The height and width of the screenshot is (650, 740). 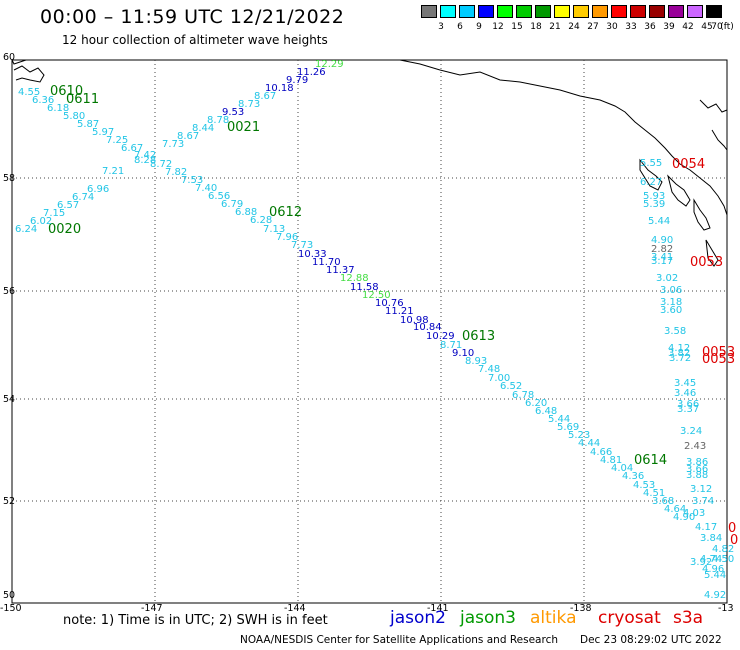 What do you see at coordinates (697, 462) in the screenshot?
I see `wave-height-value: 3.86` at bounding box center [697, 462].